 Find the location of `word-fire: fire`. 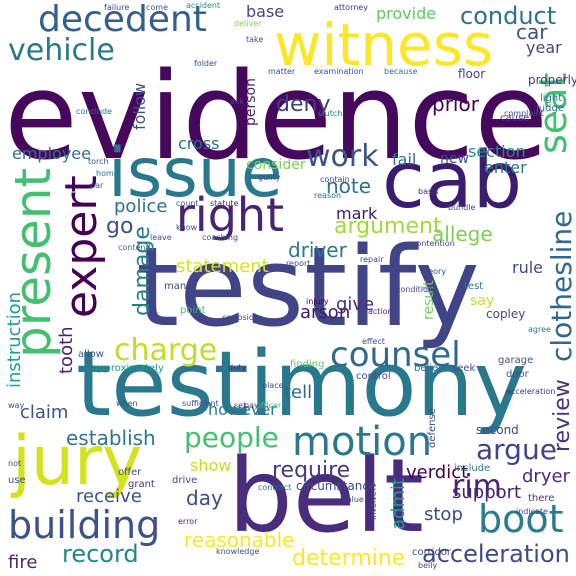

word-fire: fire is located at coordinates (23, 562).